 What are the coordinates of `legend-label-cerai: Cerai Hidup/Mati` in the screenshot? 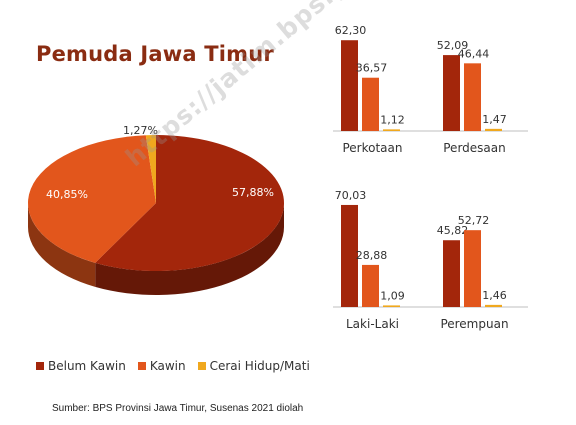 It's located at (259, 366).